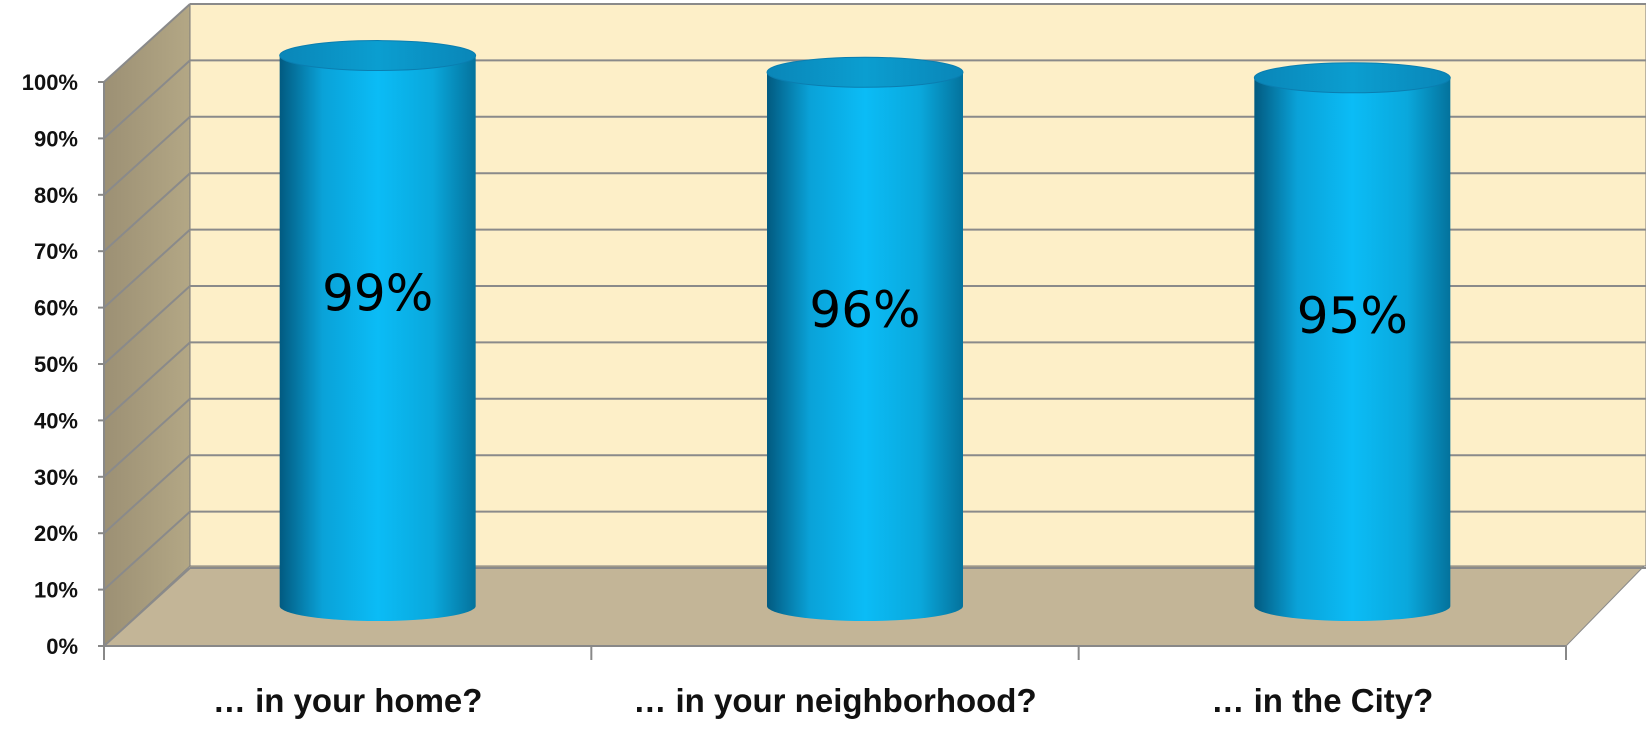 The width and height of the screenshot is (1646, 731). What do you see at coordinates (56, 590) in the screenshot?
I see `y-tick-label: 10%` at bounding box center [56, 590].